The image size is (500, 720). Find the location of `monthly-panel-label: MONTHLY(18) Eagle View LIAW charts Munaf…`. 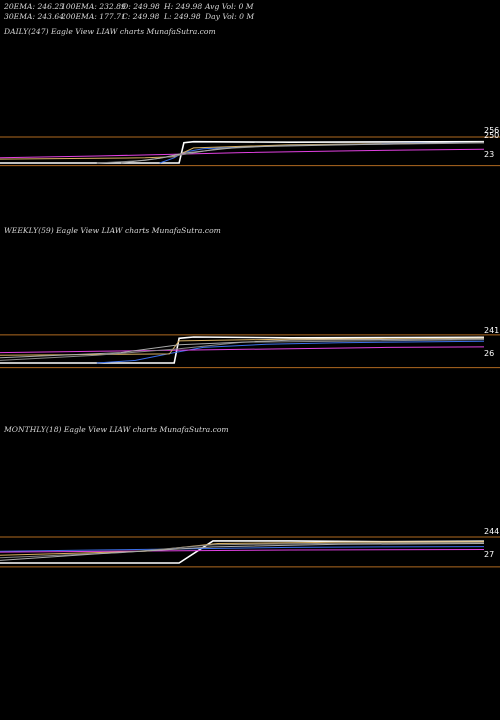

monthly-panel-label: MONTHLY(18) Eagle View LIAW charts Munaf… is located at coordinates (116, 429).